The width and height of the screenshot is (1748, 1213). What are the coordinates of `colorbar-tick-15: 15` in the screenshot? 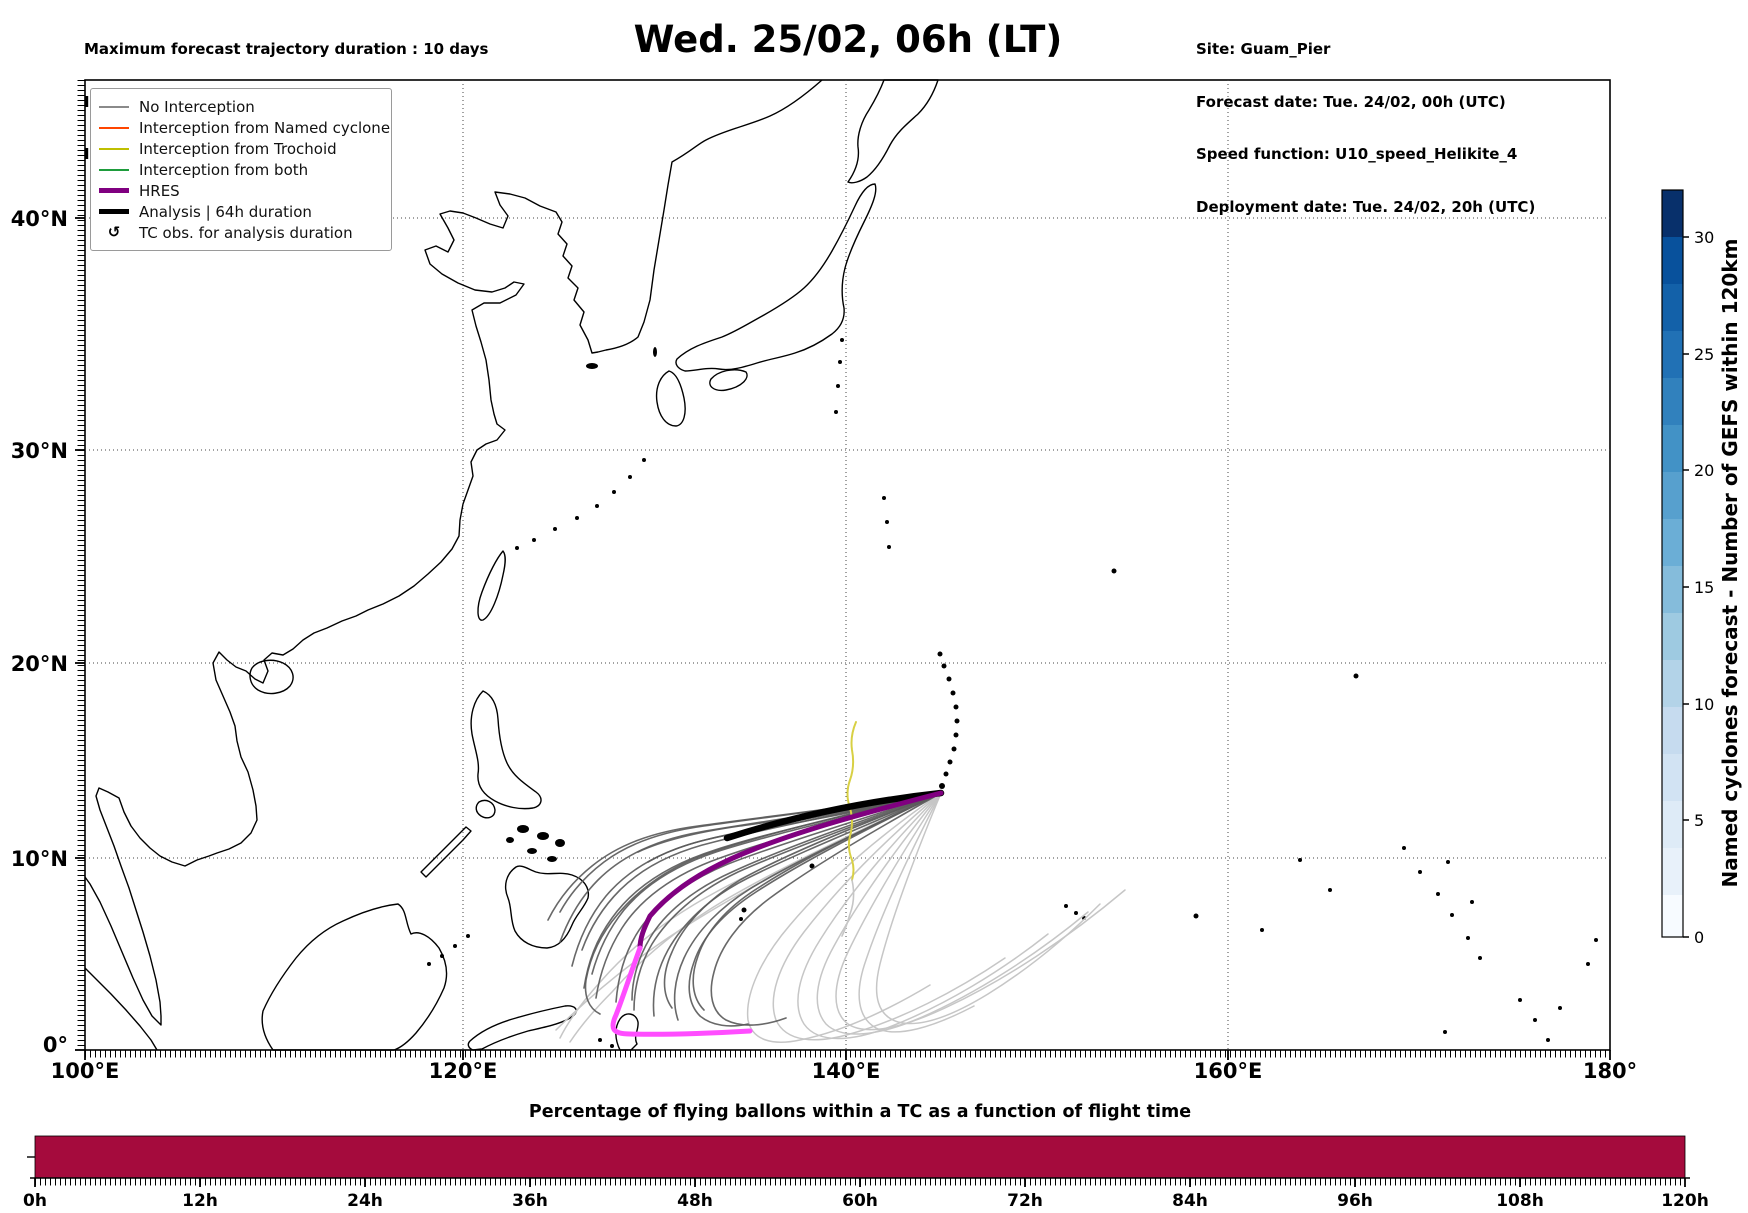 It's located at (1704, 587).